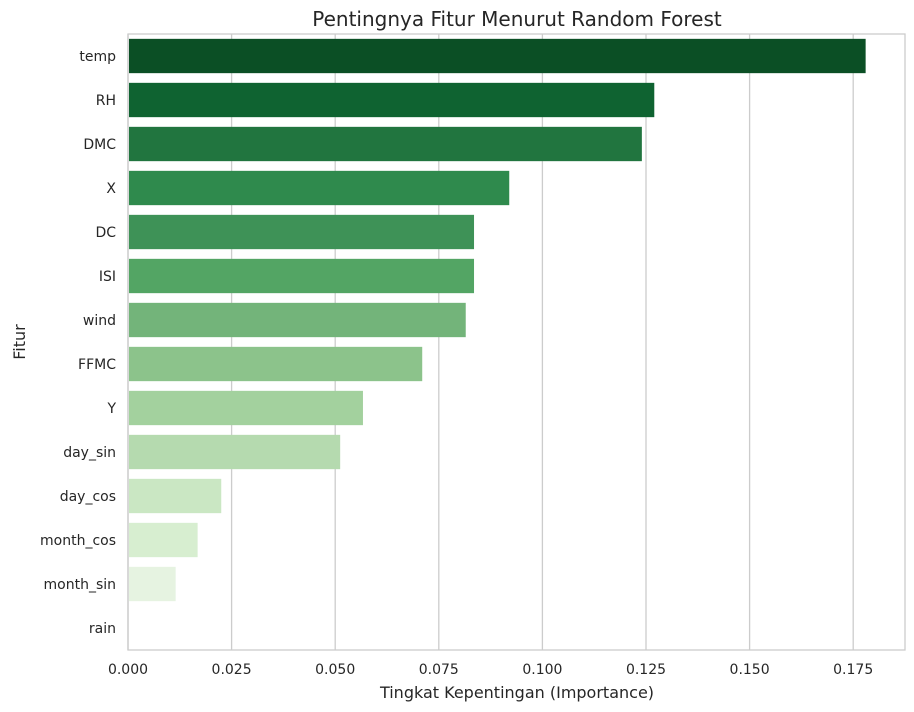  Describe the element at coordinates (128, 670) in the screenshot. I see `x-tick-label: 0.000` at that location.